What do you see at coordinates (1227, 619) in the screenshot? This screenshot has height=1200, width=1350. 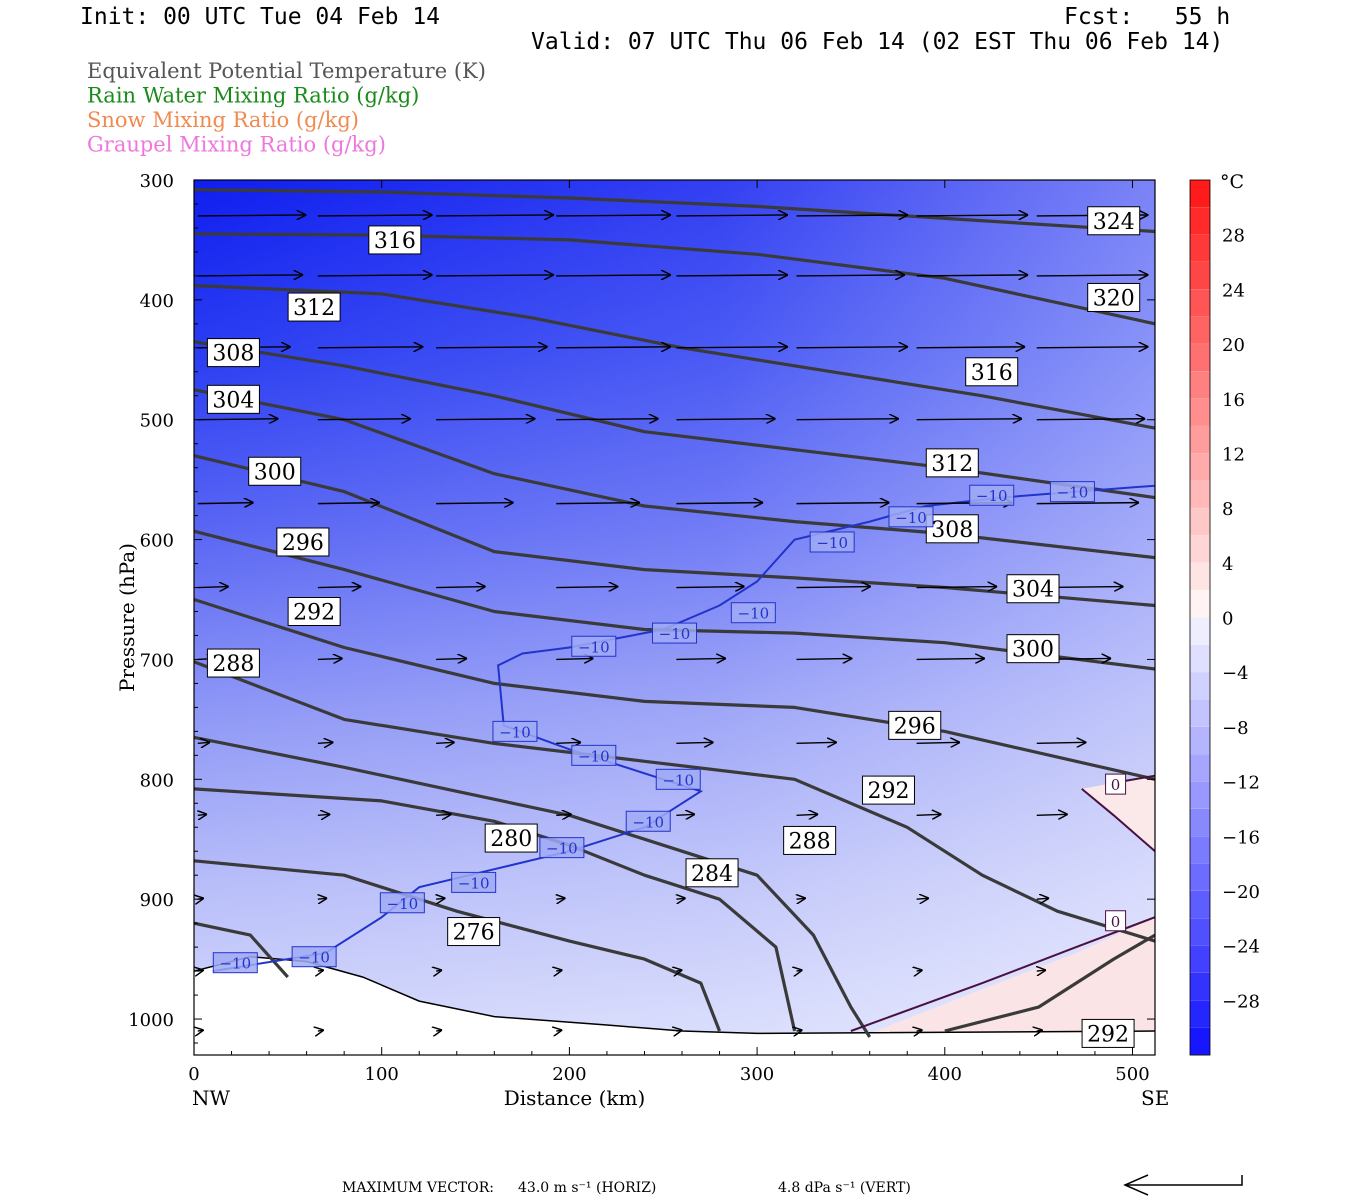 I see `colorbar-tick-label: 0` at bounding box center [1227, 619].